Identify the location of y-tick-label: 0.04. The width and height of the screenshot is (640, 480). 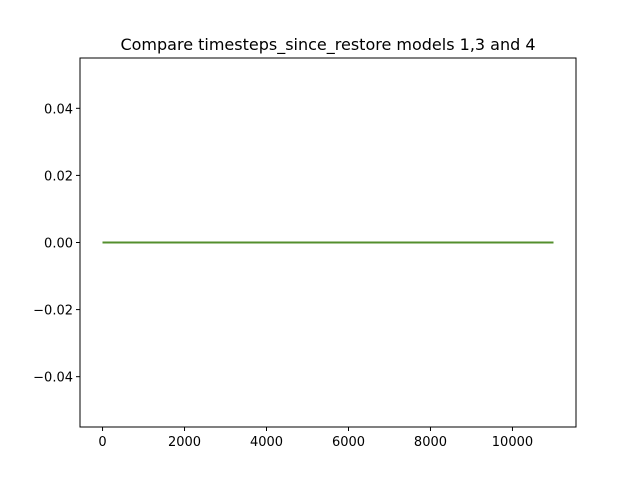
(58, 109).